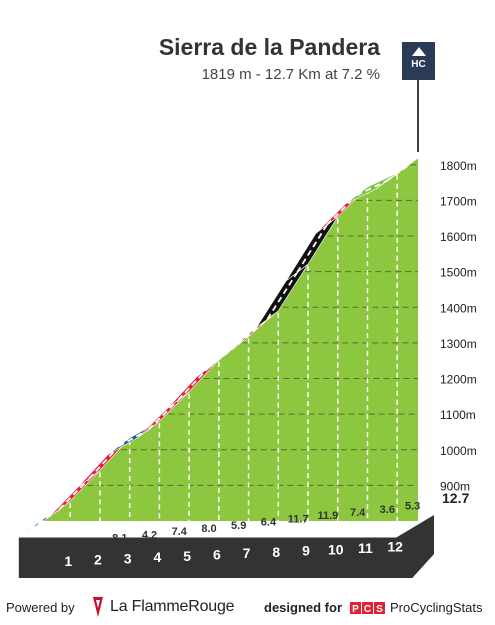 Image resolution: width=495 pixels, height=625 pixels. Describe the element at coordinates (208, 529) in the screenshot. I see `gradient-label: 8.0` at that location.